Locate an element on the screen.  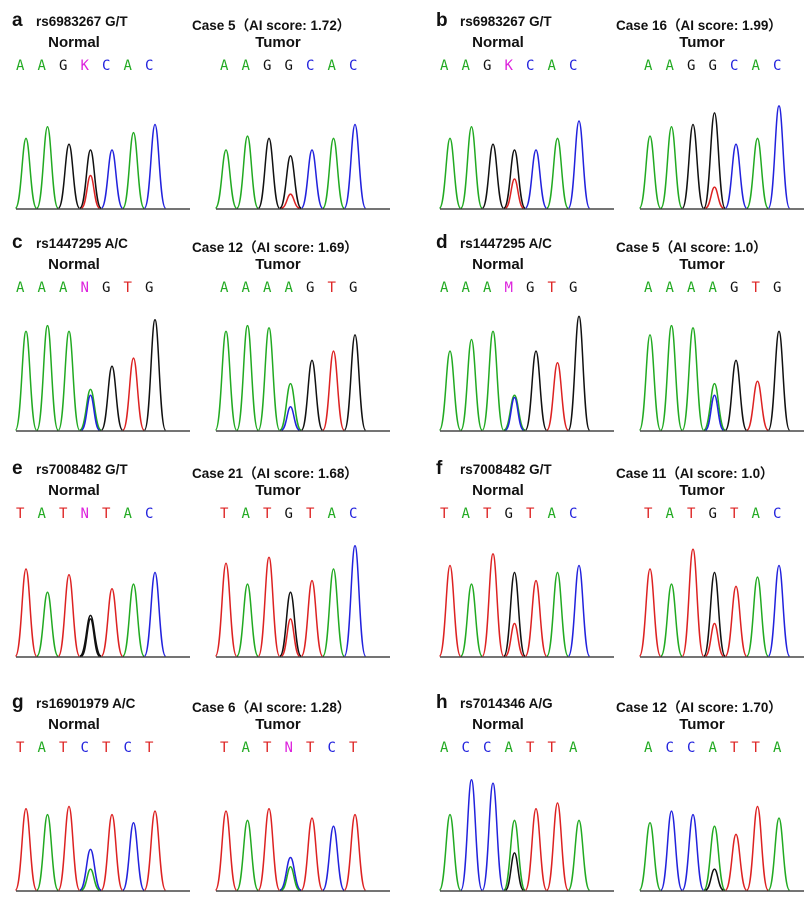
normal-base-call: G is located at coordinates (106, 288).